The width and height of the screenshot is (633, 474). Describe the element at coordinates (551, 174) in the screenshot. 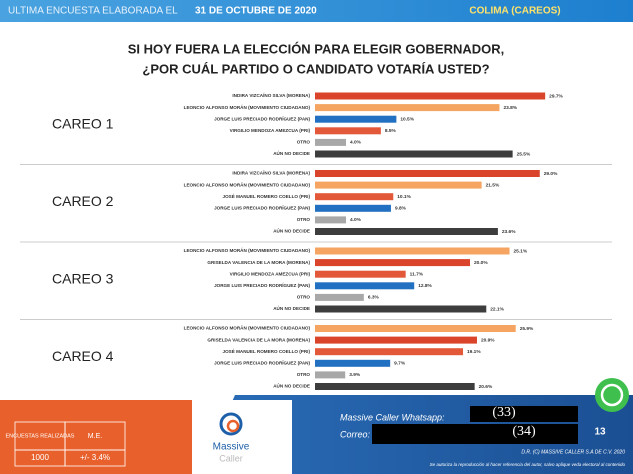

I see `value-label: 29.0%` at that location.